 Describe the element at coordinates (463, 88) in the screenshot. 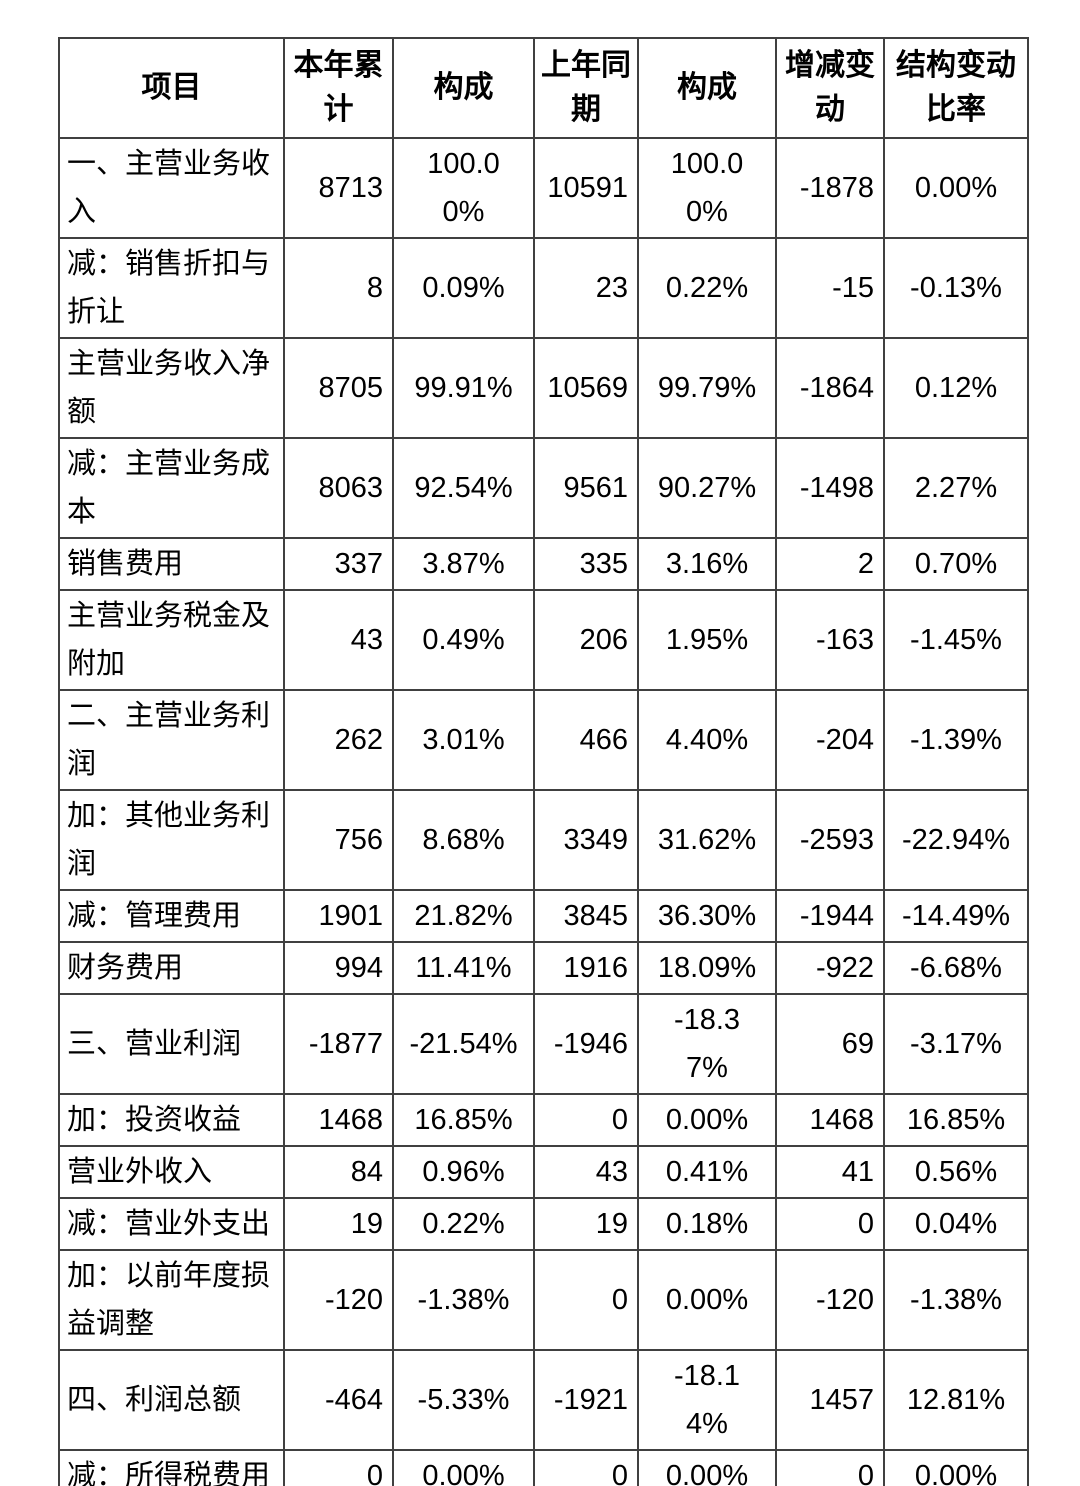

I see `header-current-composition: 构成` at that location.